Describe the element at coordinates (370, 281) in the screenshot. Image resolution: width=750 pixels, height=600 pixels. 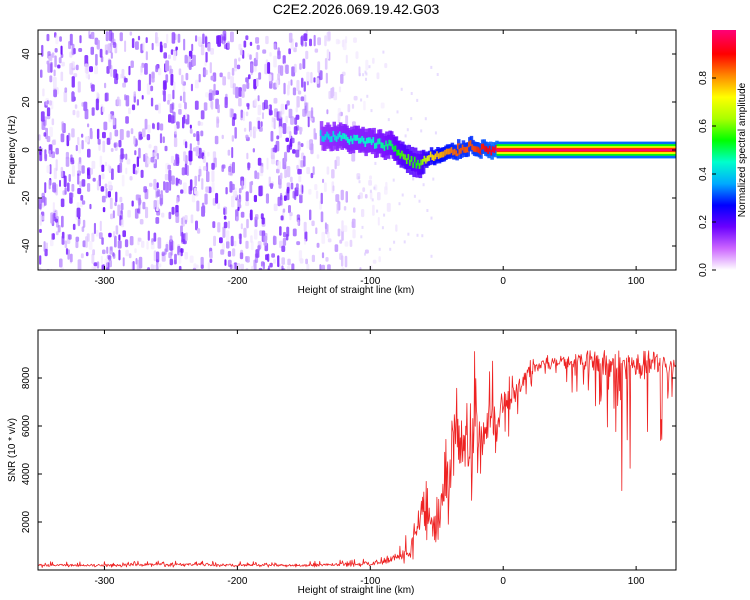
I see `spectrogram-x-tick-label: -100` at that location.